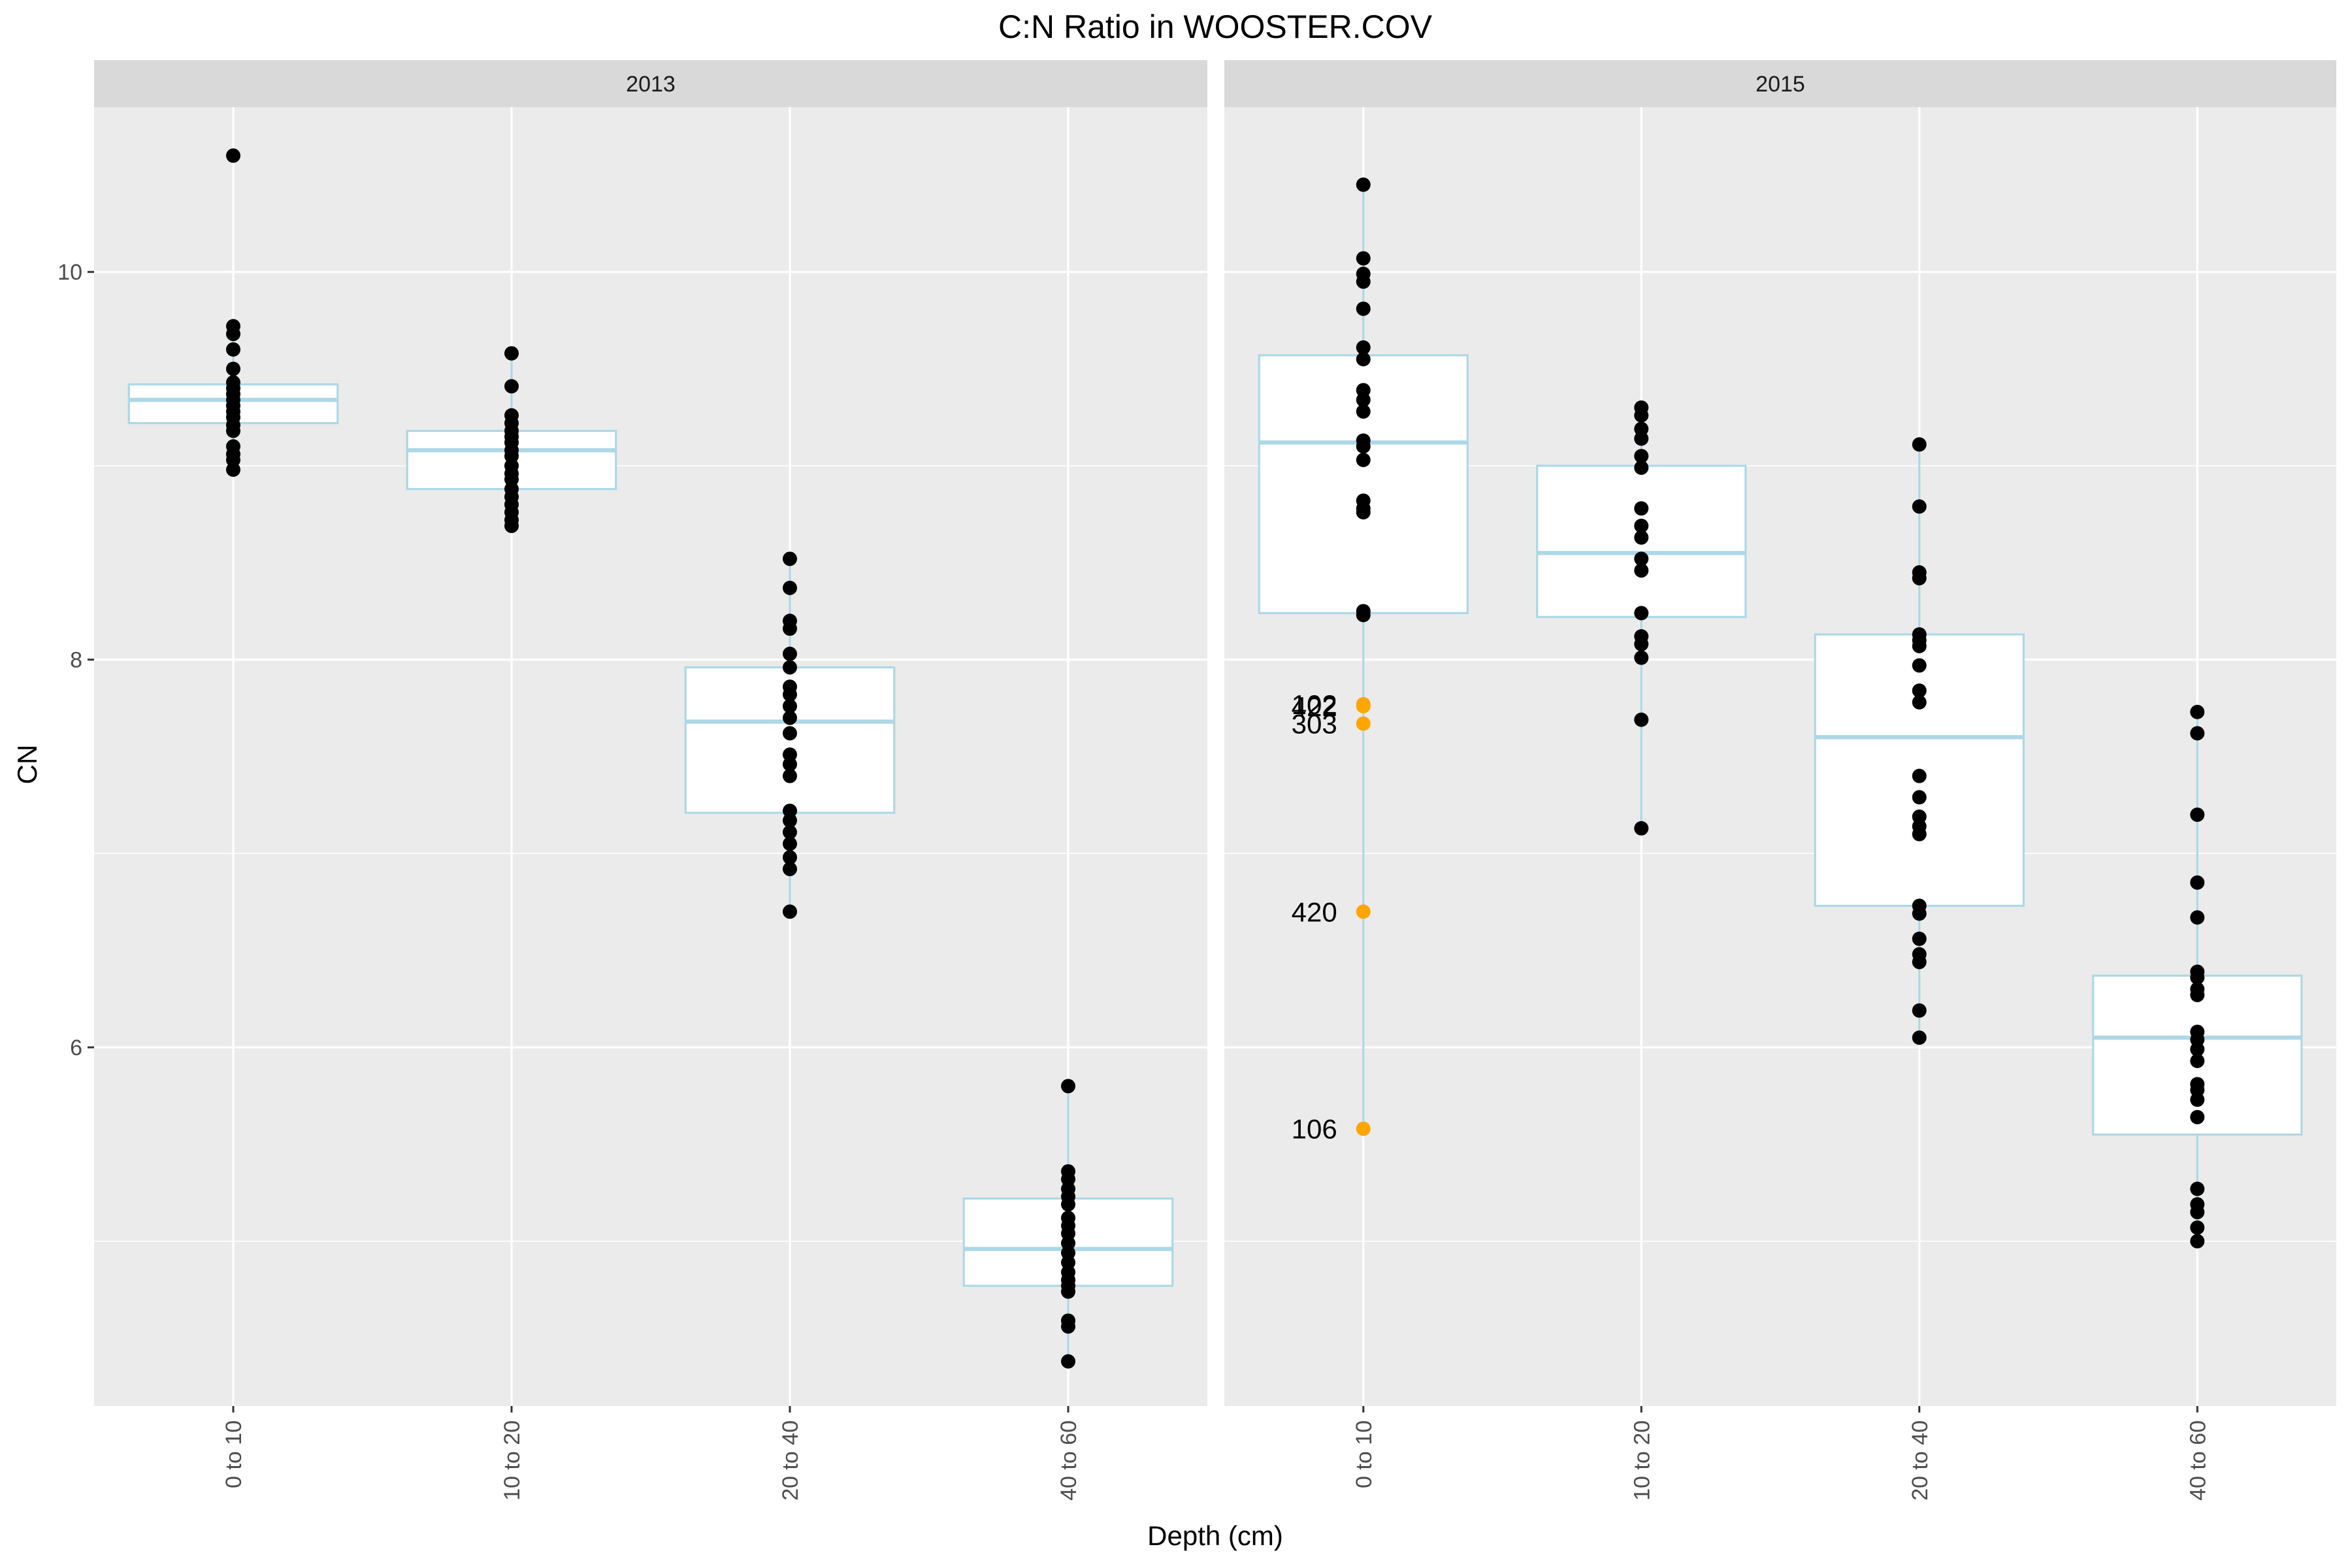  Describe the element at coordinates (1215, 1535) in the screenshot. I see `x-axis-title: Depth (cm)` at that location.